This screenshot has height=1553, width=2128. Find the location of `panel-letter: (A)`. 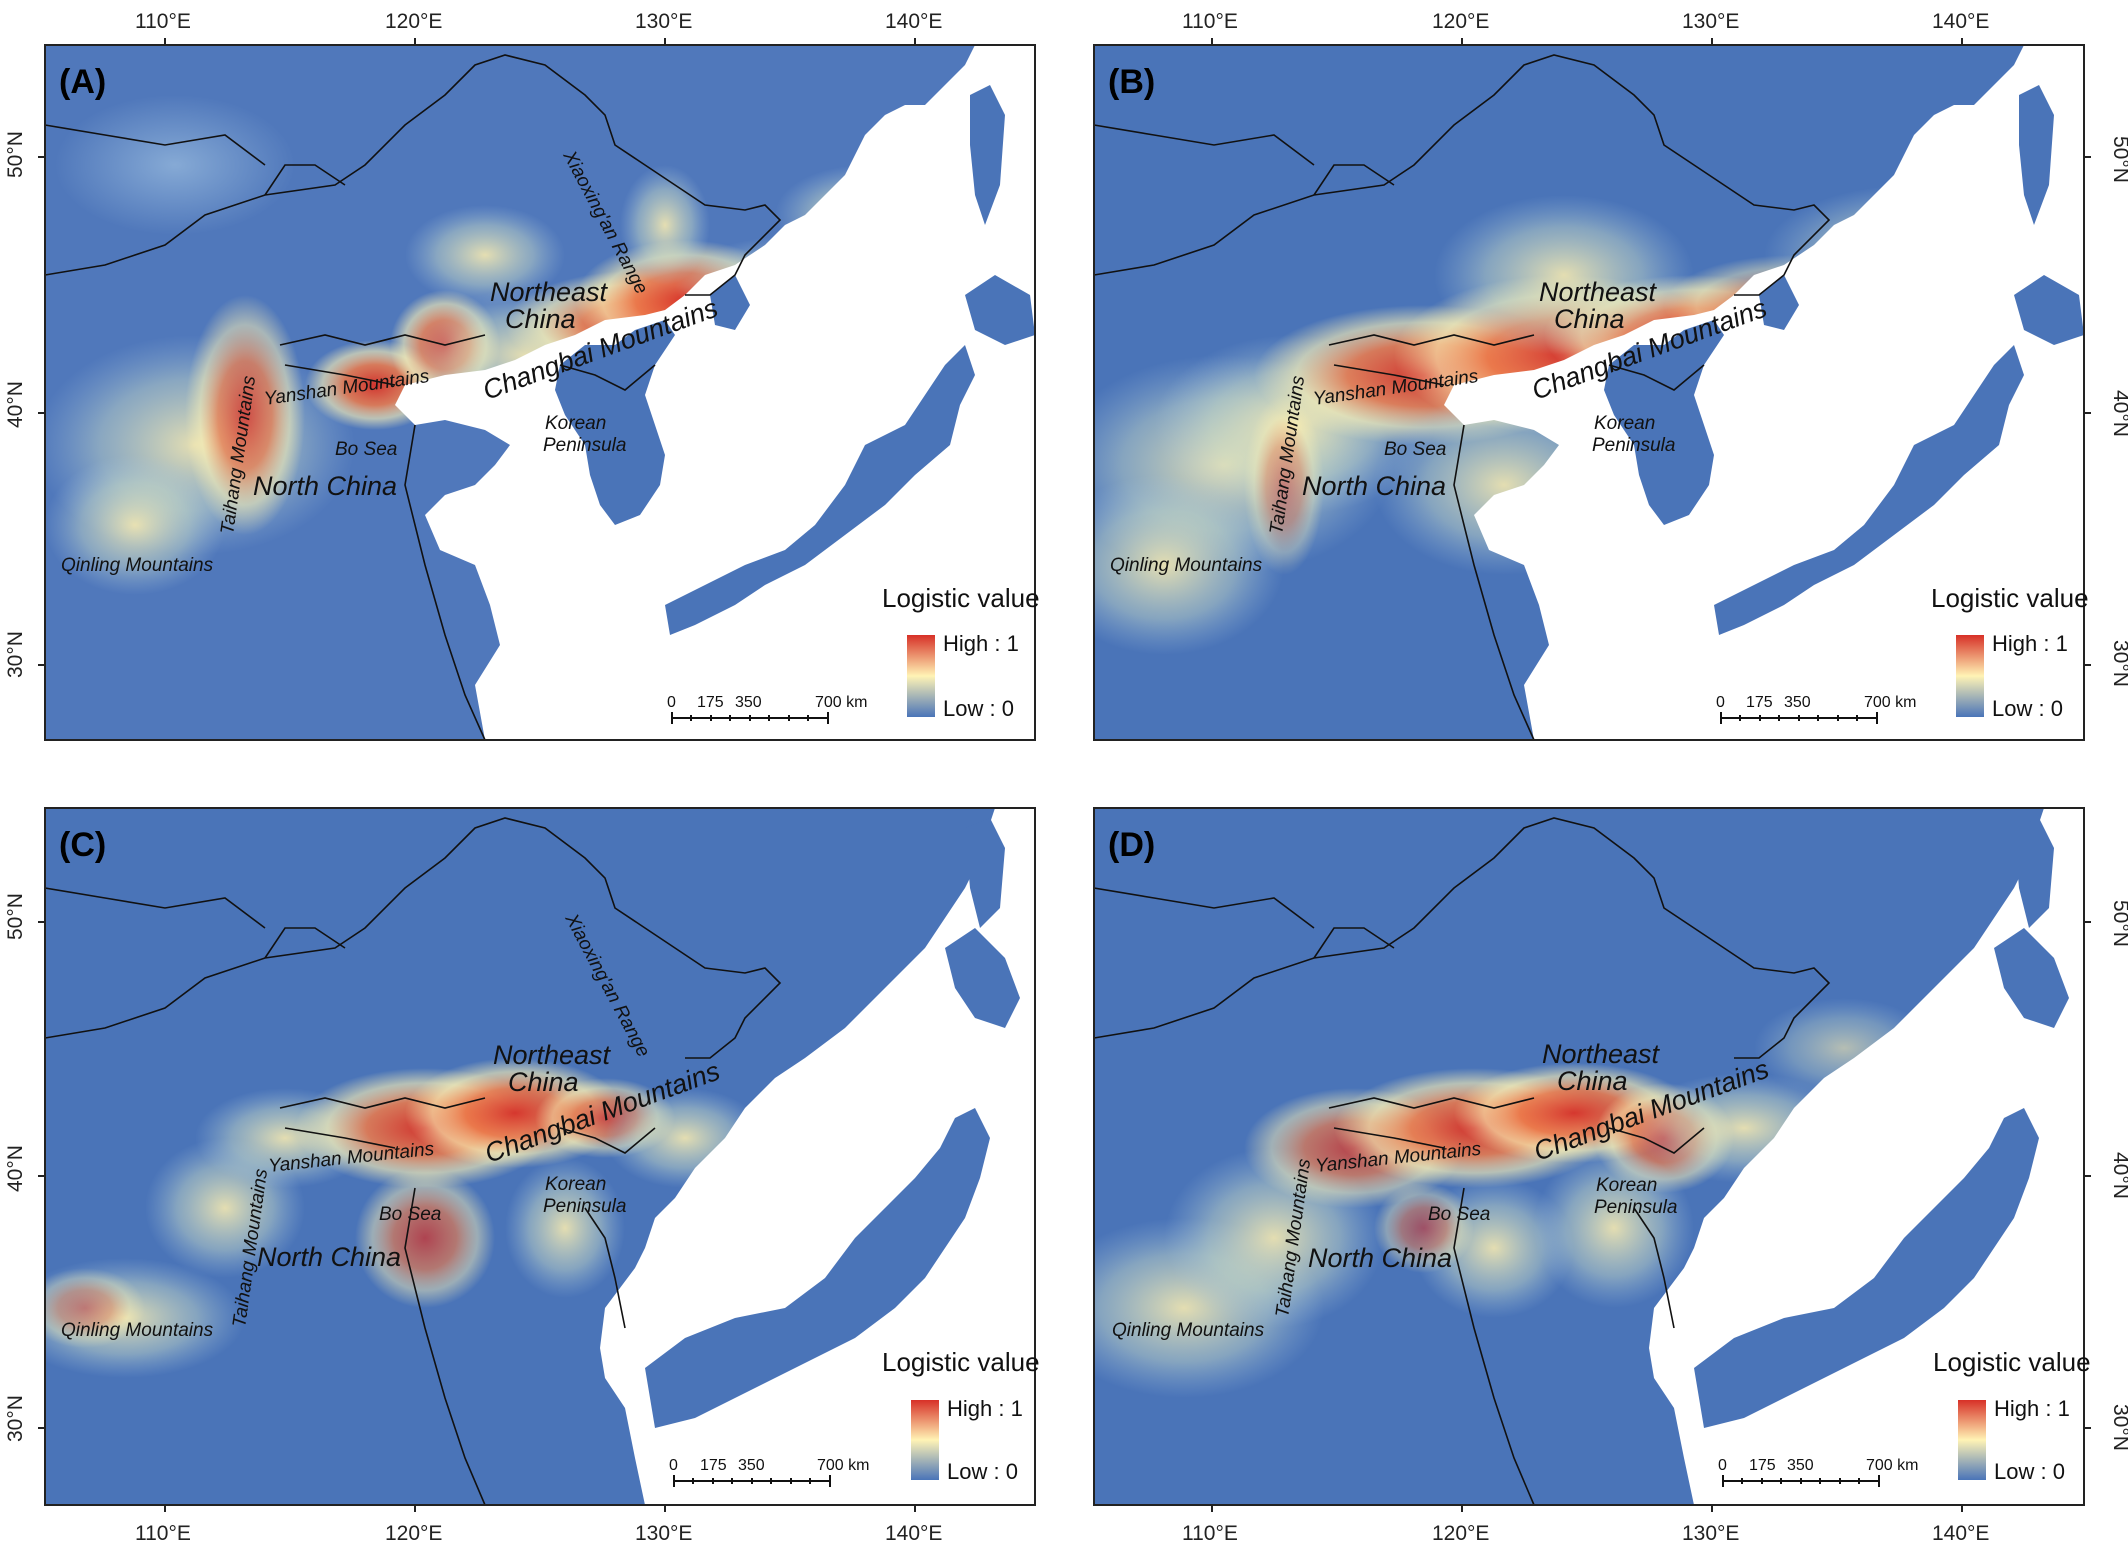

panel-letter: (A) is located at coordinates (82, 82).